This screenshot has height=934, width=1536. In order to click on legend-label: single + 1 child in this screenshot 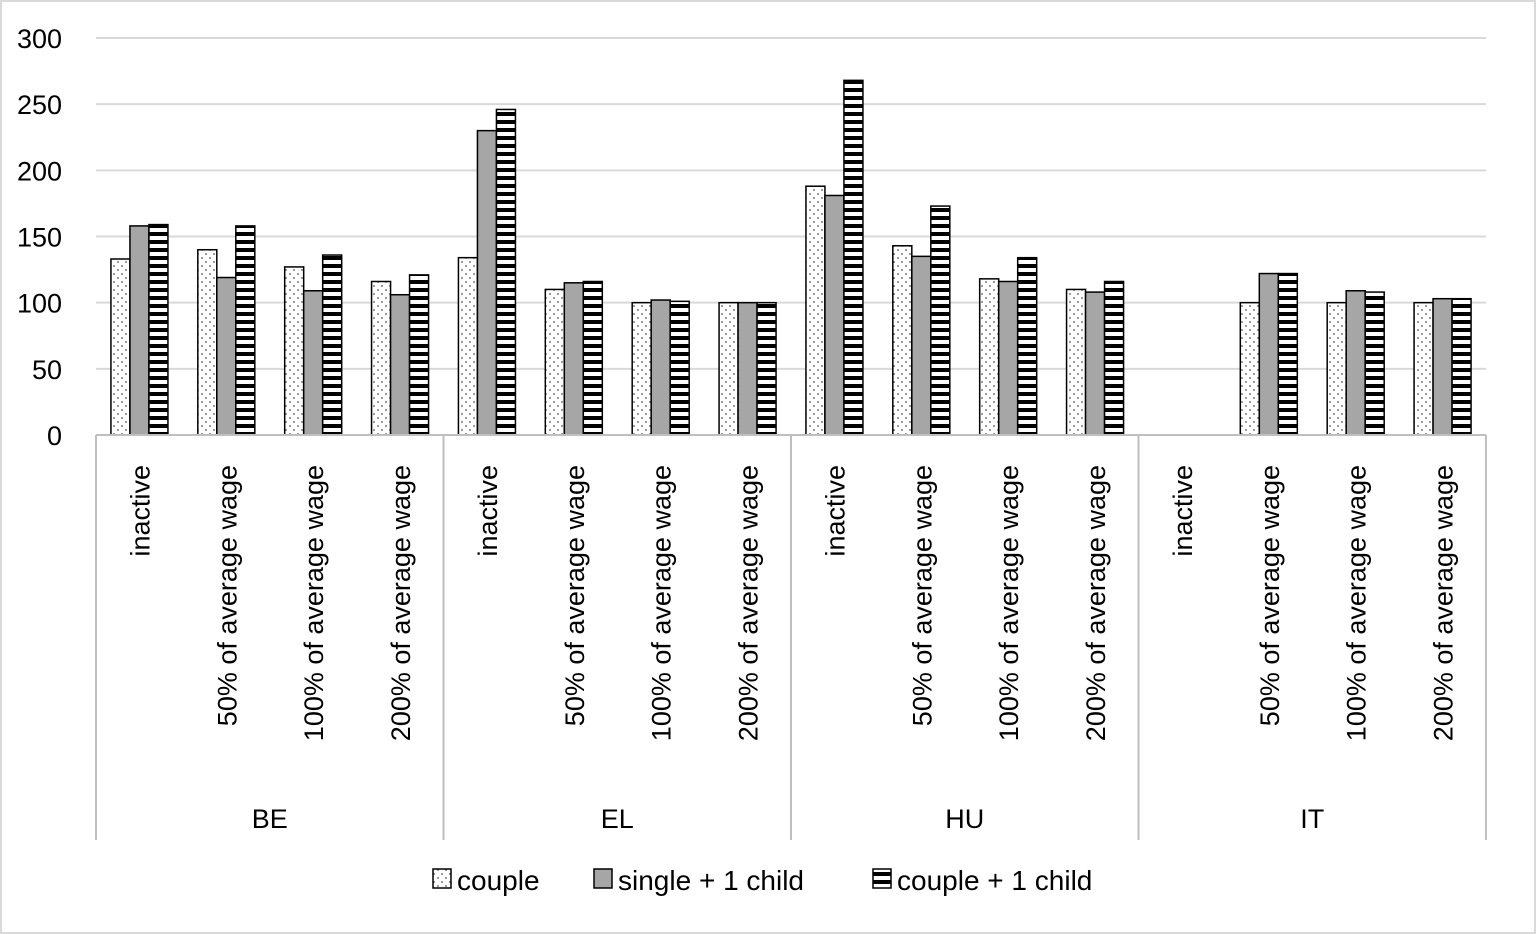, I will do `click(711, 880)`.